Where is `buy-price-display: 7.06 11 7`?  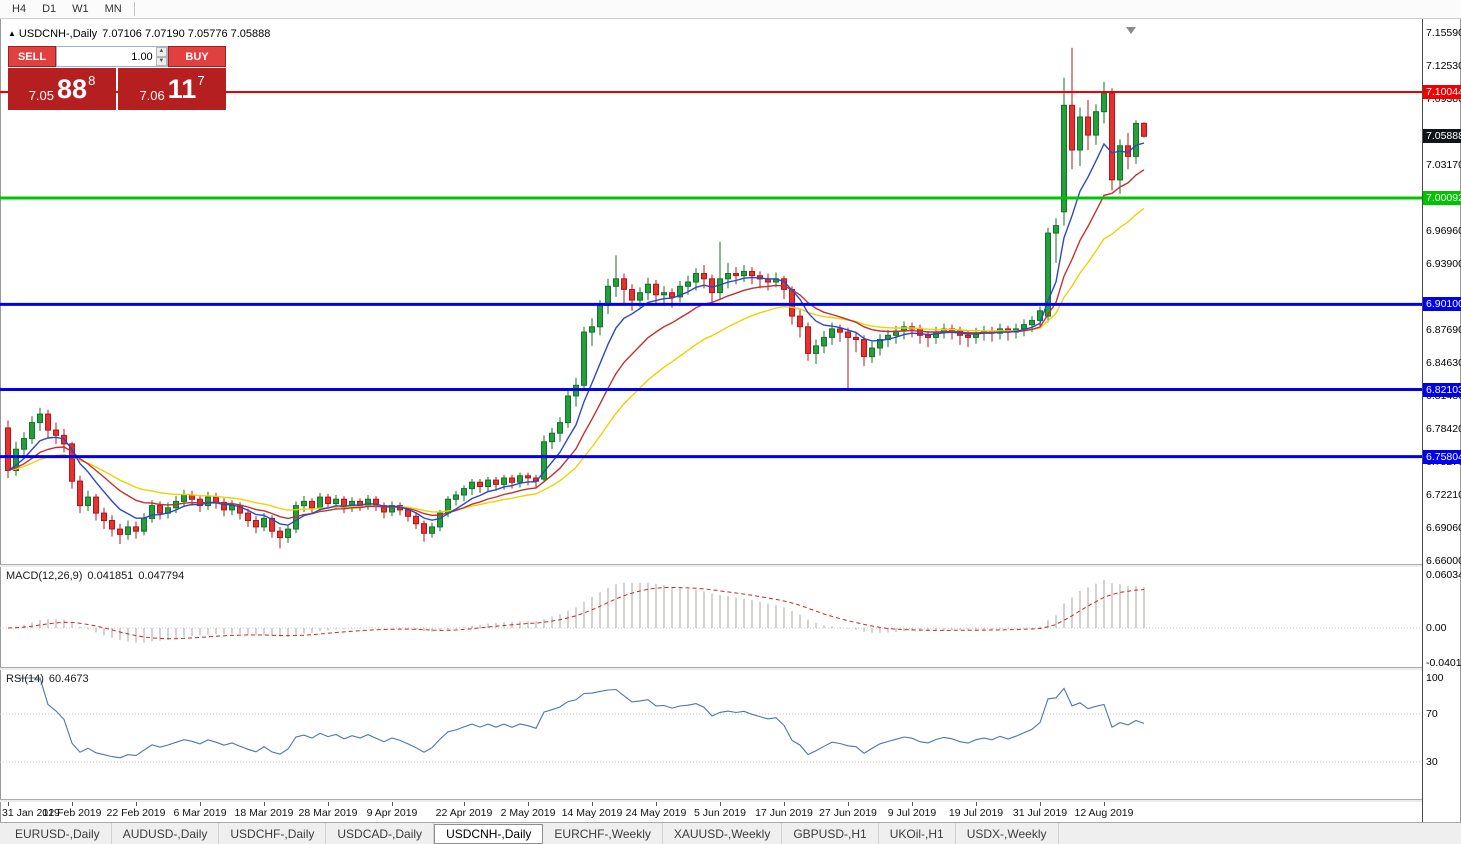 buy-price-display: 7.06 11 7 is located at coordinates (172, 89).